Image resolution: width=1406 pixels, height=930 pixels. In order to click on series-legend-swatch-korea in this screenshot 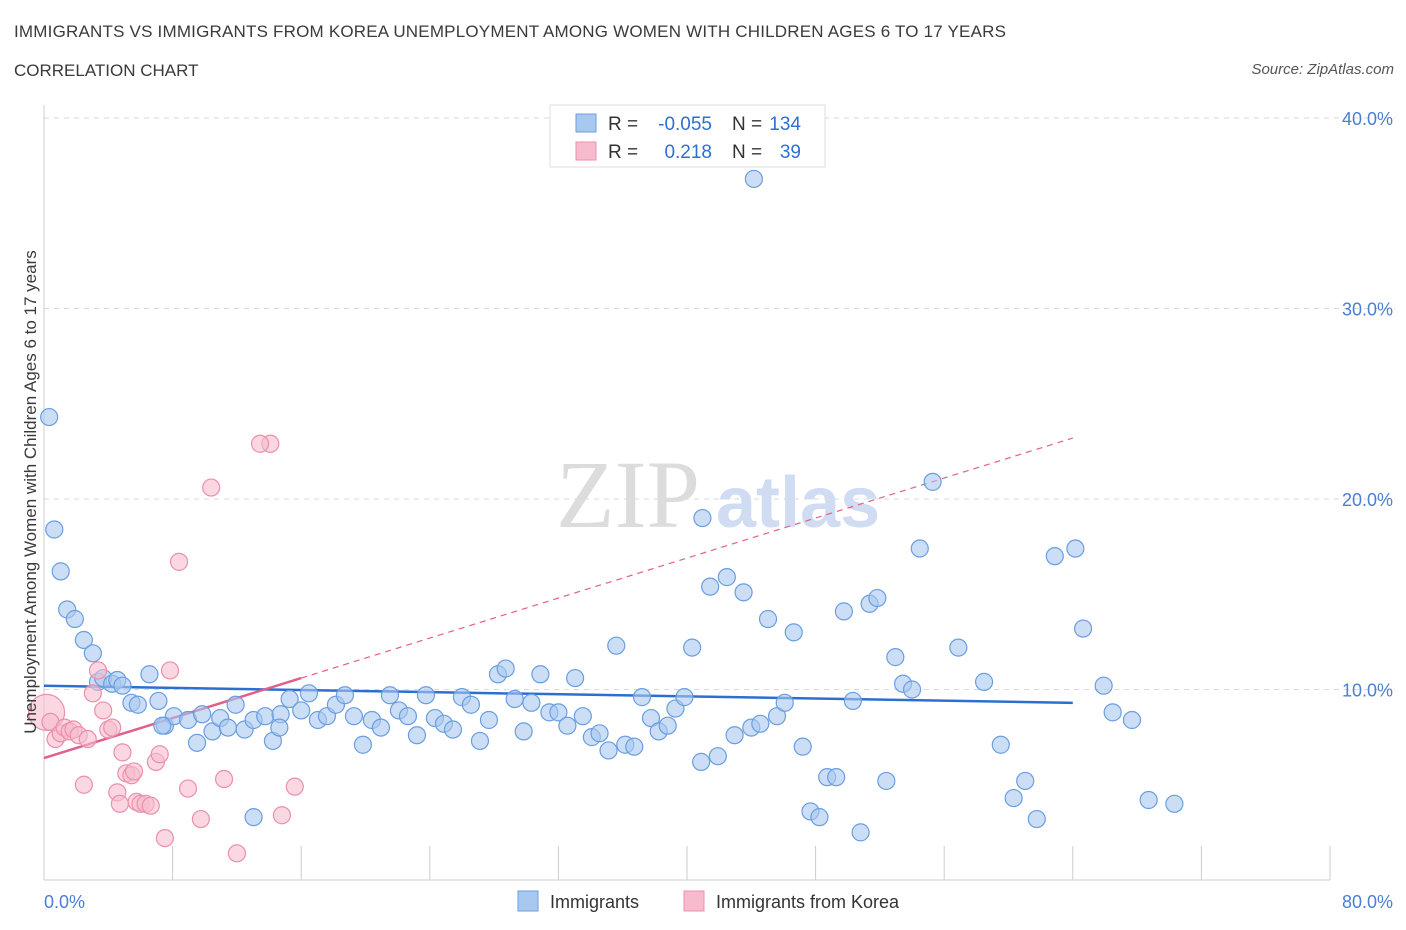, I will do `click(694, 901)`.